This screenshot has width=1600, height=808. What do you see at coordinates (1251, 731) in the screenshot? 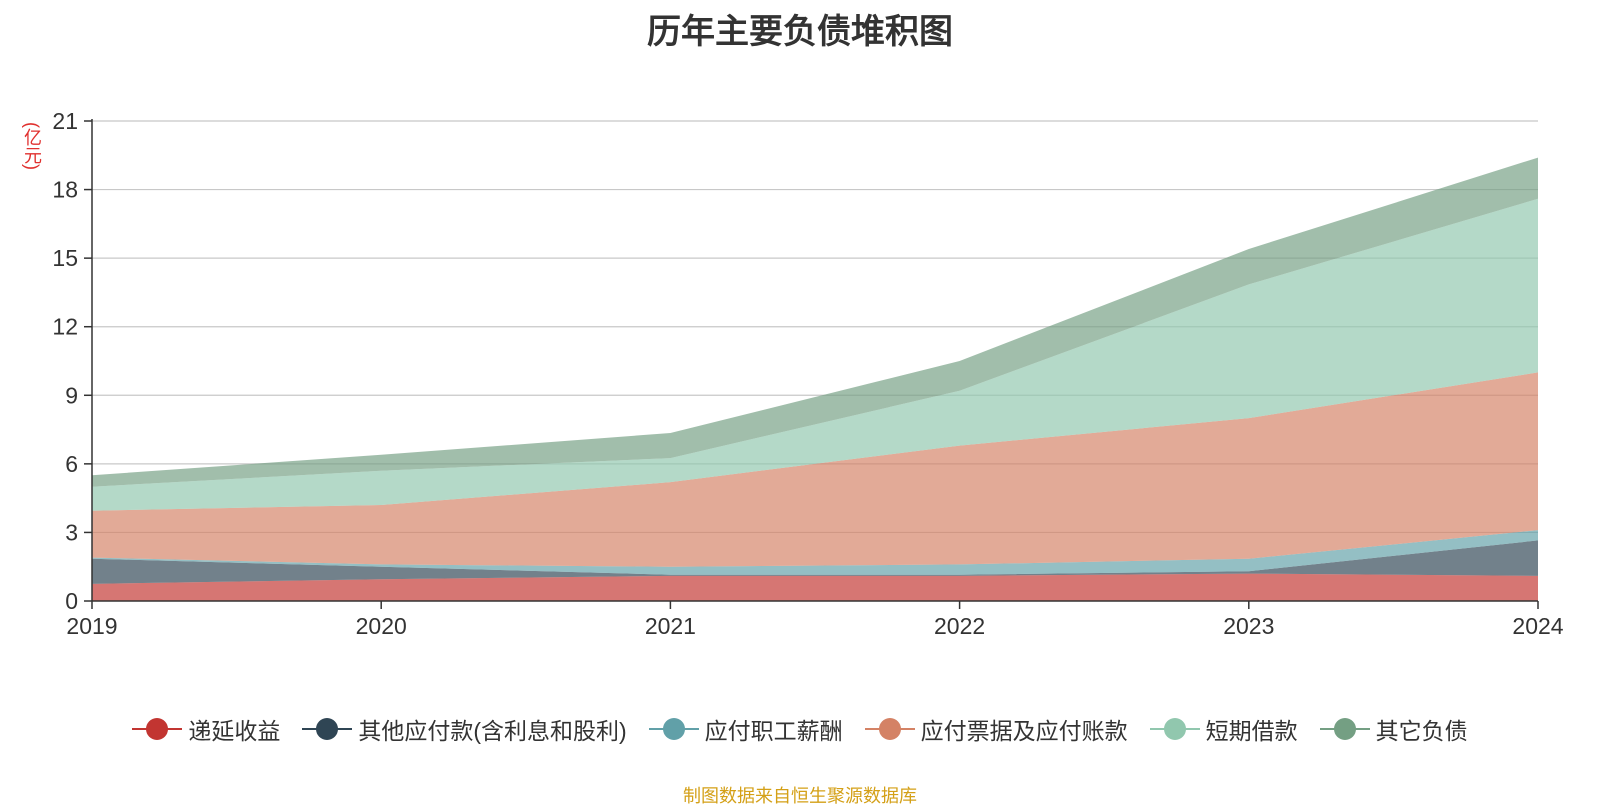
I see `legend-label: 短期借款` at bounding box center [1251, 731].